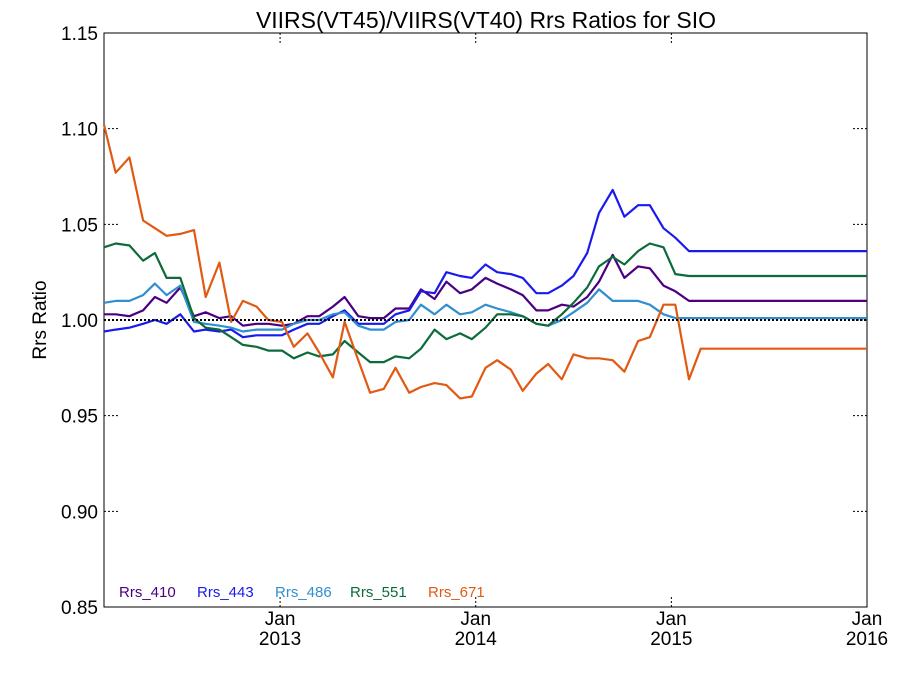 This screenshot has width=900, height=680. What do you see at coordinates (280, 639) in the screenshot?
I see `x-tick-year: 2013` at bounding box center [280, 639].